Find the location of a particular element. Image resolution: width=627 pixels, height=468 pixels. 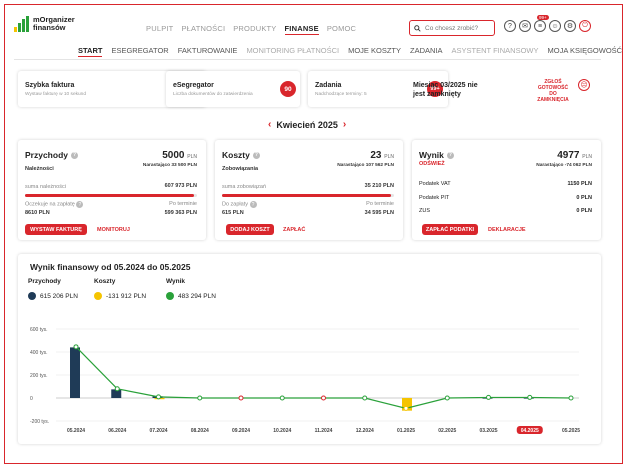

x-tick-label-05.2024: 05.2024 is located at coordinates (76, 431).